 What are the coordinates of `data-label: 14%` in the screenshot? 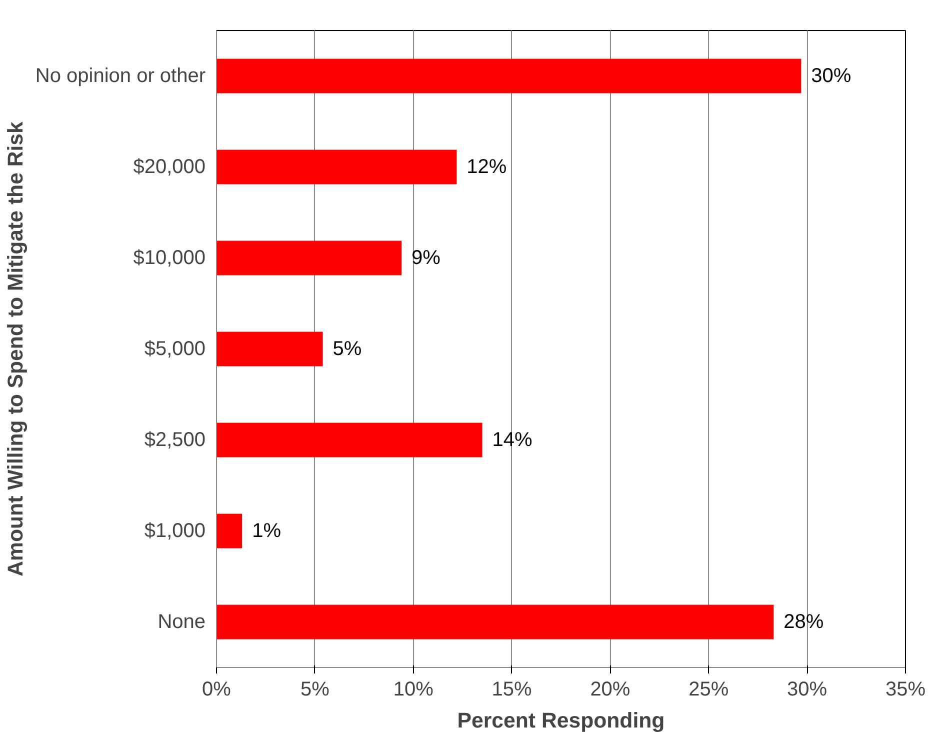 It's located at (512, 440).